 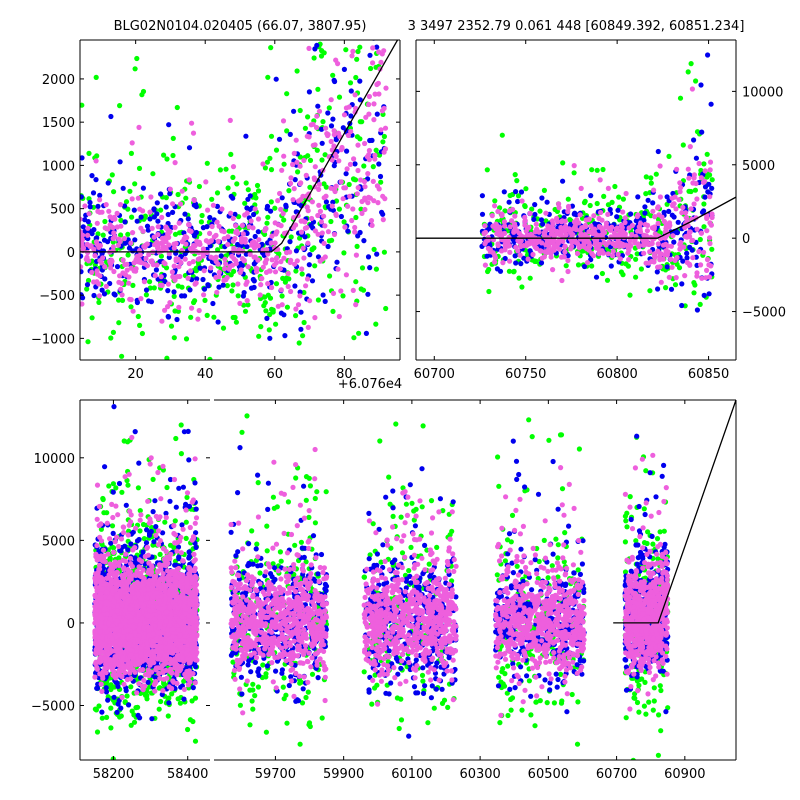 I want to click on recent-season-xtick-label: 60850, so click(x=708, y=374).